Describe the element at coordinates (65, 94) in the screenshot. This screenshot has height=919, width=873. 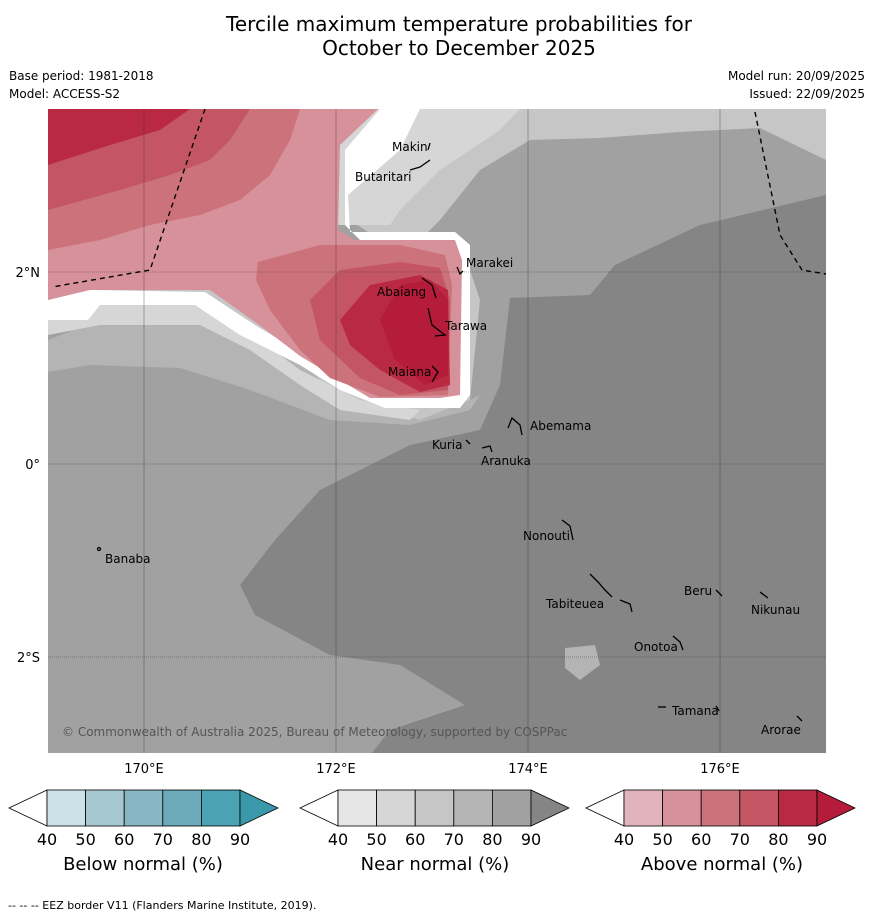
I see `model-name: Model: ACCESS-S2` at that location.